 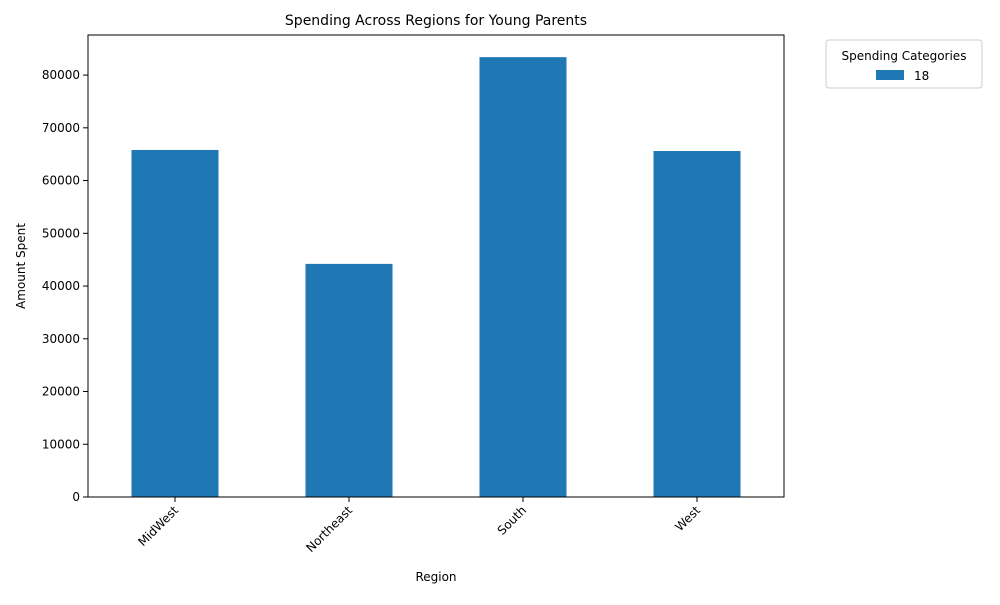 What do you see at coordinates (329, 529) in the screenshot?
I see `x-tick-label: Northeast` at bounding box center [329, 529].